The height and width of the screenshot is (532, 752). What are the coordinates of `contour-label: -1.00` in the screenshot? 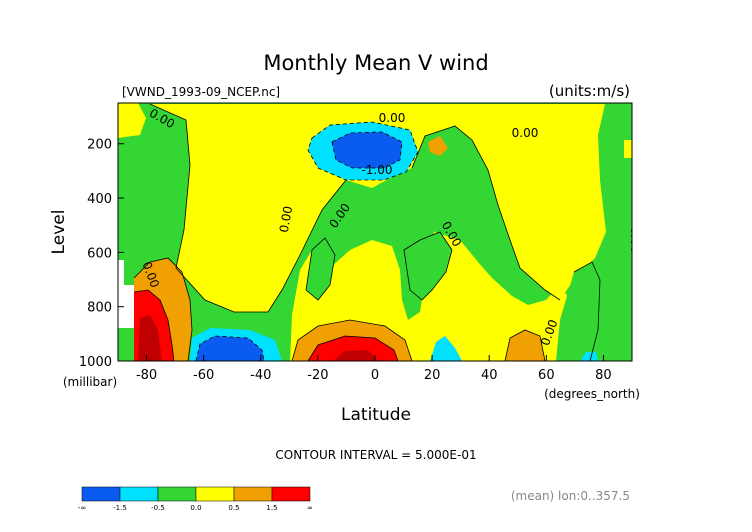 It's located at (376, 170).